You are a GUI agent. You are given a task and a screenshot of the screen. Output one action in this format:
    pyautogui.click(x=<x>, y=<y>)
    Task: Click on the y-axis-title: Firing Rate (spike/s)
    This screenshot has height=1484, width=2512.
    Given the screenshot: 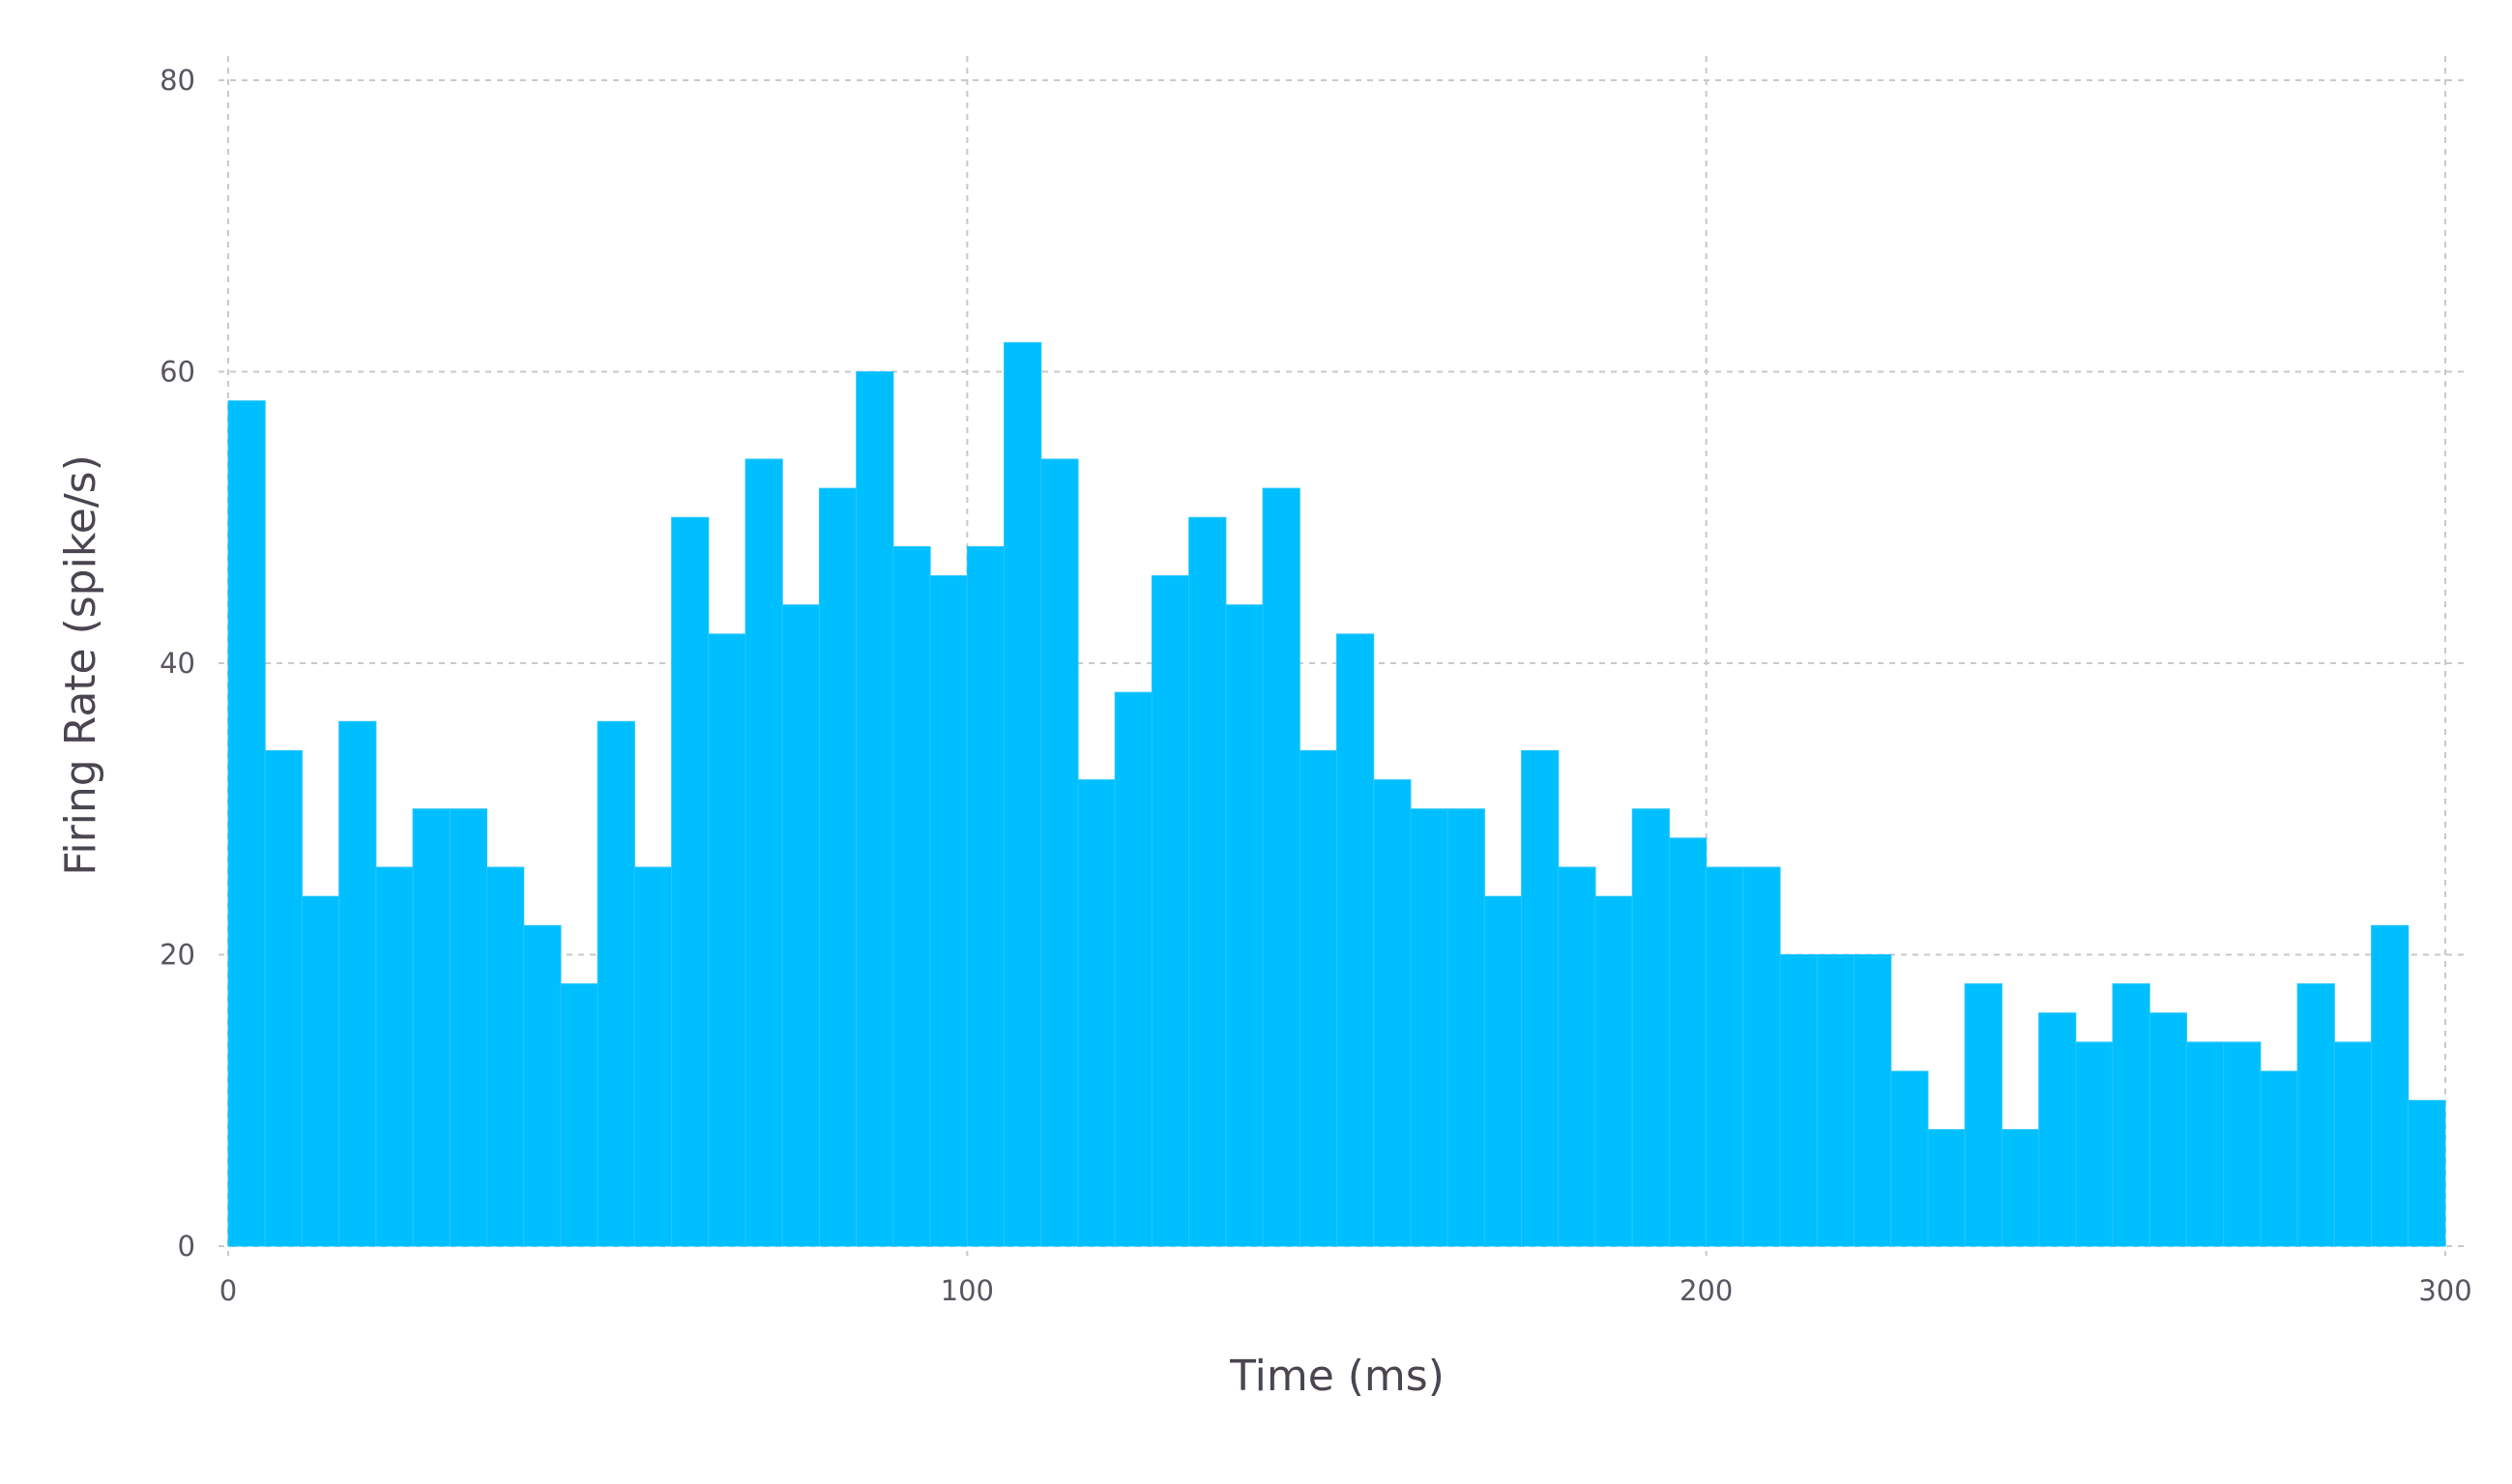 What is the action you would take?
    pyautogui.click(x=80, y=664)
    